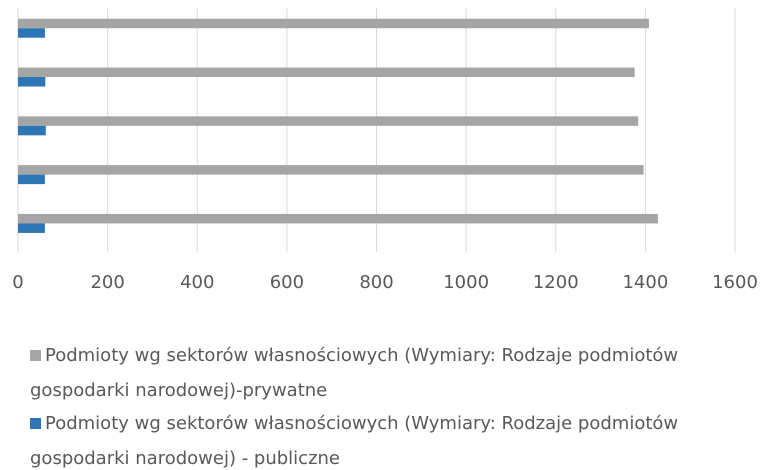  Describe the element at coordinates (735, 282) in the screenshot. I see `x-tick-label: 1600` at that location.